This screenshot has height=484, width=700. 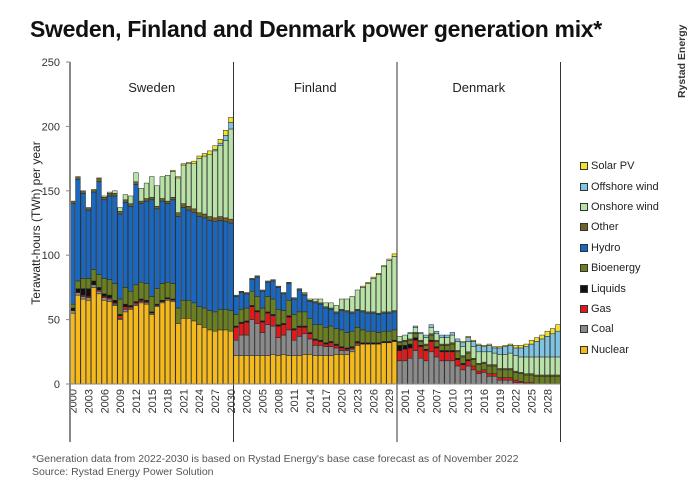 I want to click on bar-denmark-coal-2015, so click(x=479, y=379).